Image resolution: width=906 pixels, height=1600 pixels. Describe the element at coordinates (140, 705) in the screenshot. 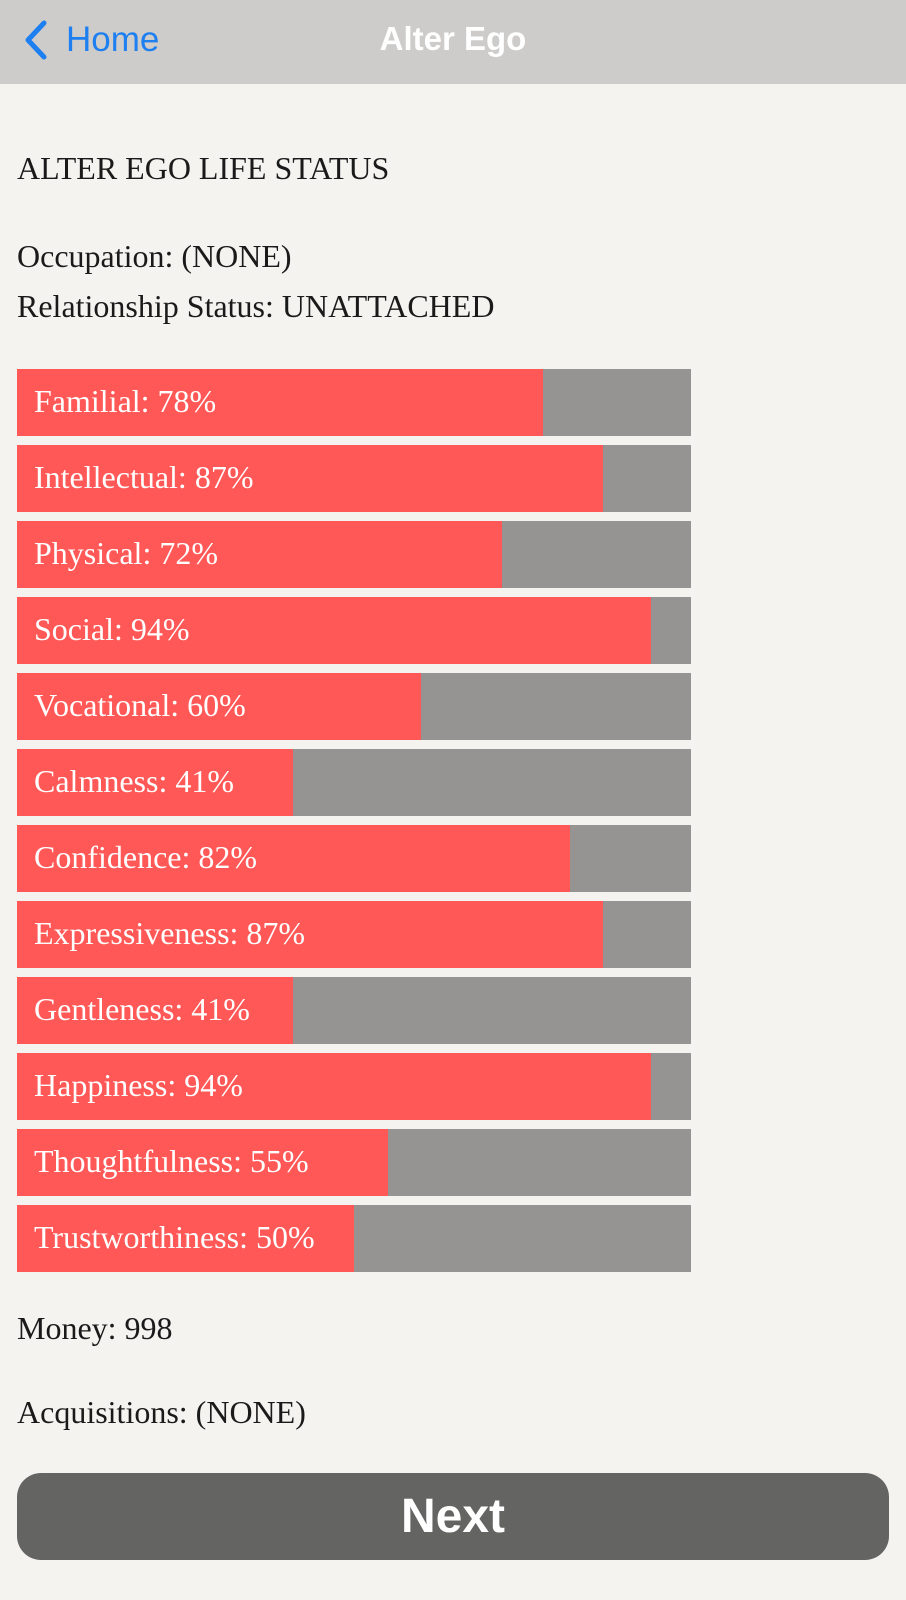

I see `stat-bar-label: Vocational: 60%` at that location.